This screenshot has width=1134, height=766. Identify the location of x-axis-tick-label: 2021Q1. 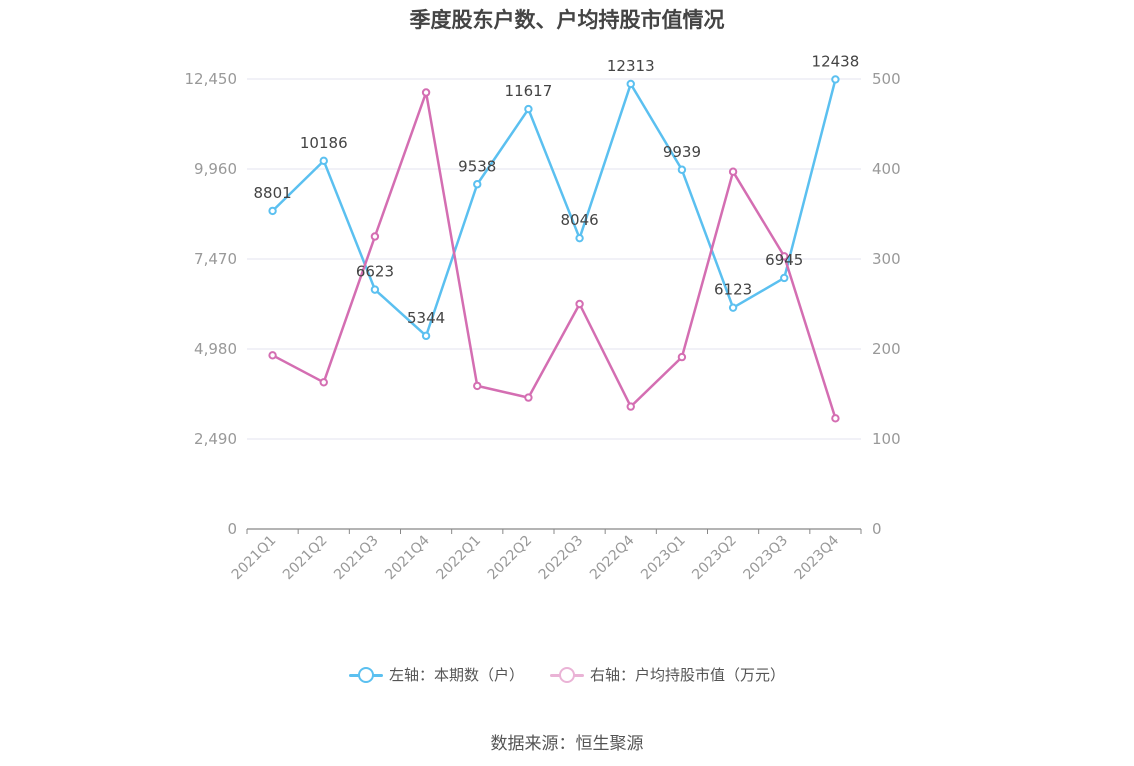
(254, 558).